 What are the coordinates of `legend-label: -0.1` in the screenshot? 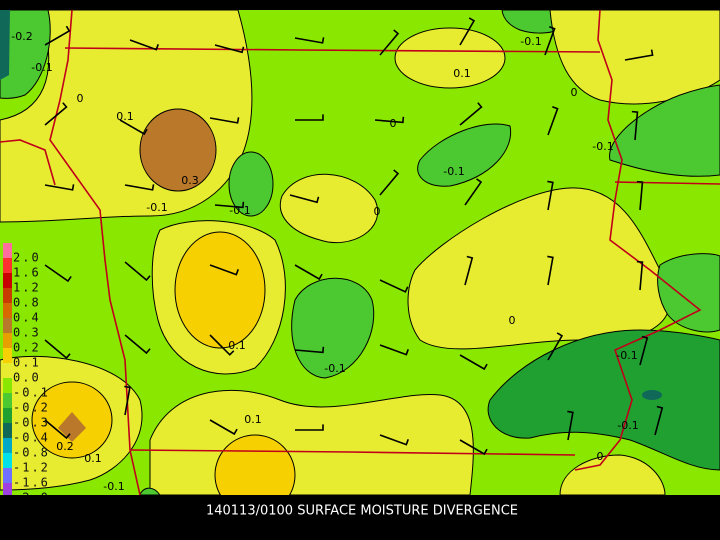 It's located at (31, 393).